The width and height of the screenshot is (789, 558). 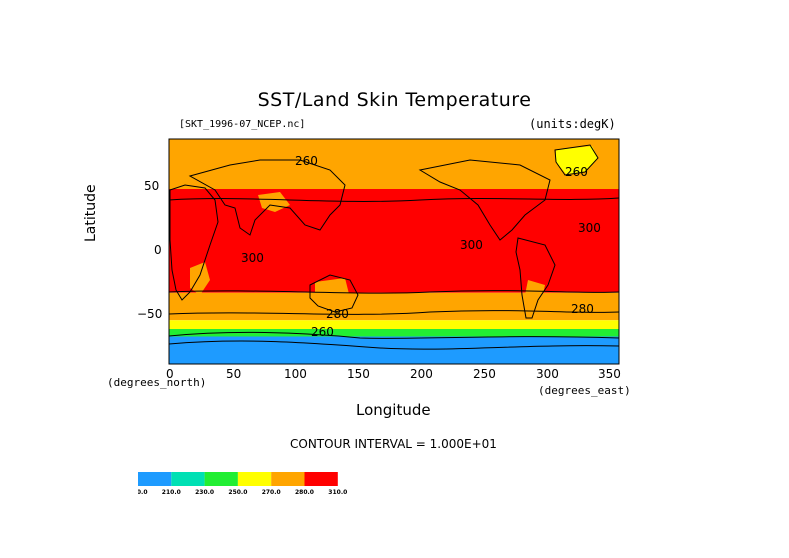 What do you see at coordinates (584, 390) in the screenshot?
I see `x-units-right: (degrees_east)` at bounding box center [584, 390].